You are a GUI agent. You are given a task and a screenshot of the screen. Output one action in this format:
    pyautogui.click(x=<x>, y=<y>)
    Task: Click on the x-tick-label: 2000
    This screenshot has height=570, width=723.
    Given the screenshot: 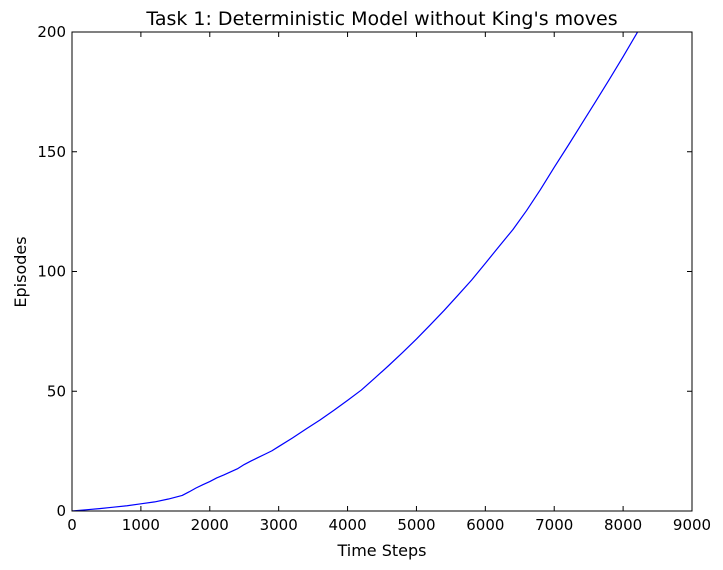 What is the action you would take?
    pyautogui.click(x=210, y=525)
    